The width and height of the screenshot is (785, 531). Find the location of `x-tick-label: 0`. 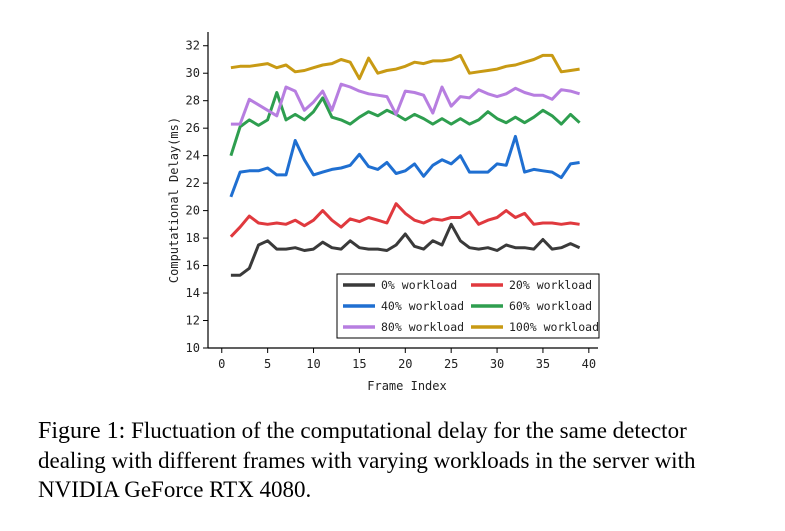

x-tick-label: 0 is located at coordinates (221, 364).